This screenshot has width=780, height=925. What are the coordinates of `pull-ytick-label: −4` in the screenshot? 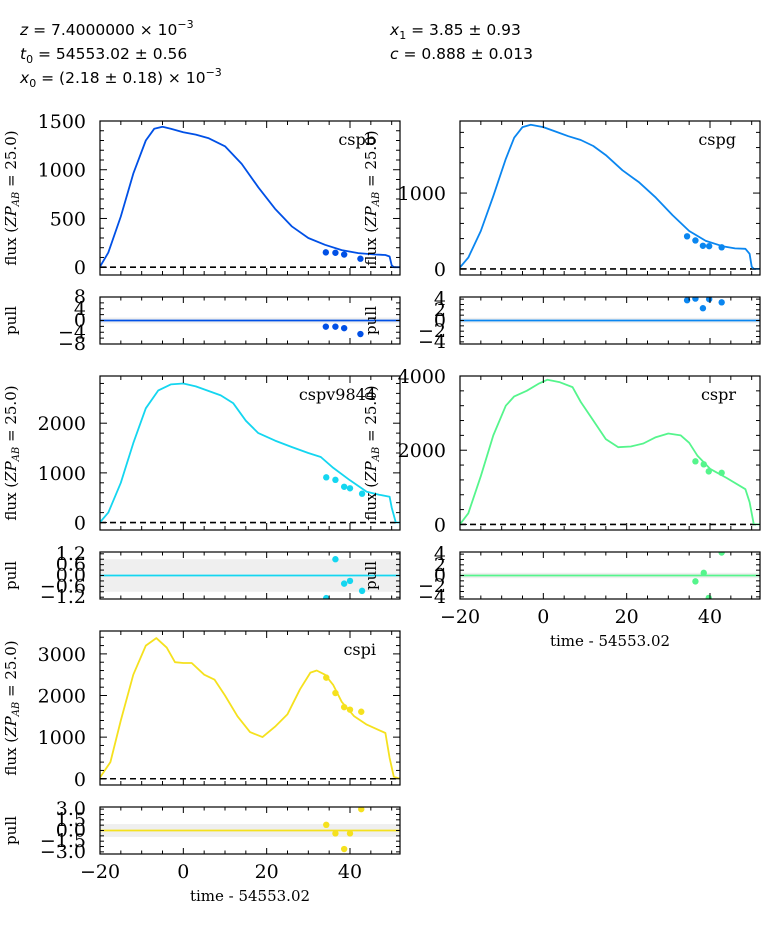 It's located at (432, 342).